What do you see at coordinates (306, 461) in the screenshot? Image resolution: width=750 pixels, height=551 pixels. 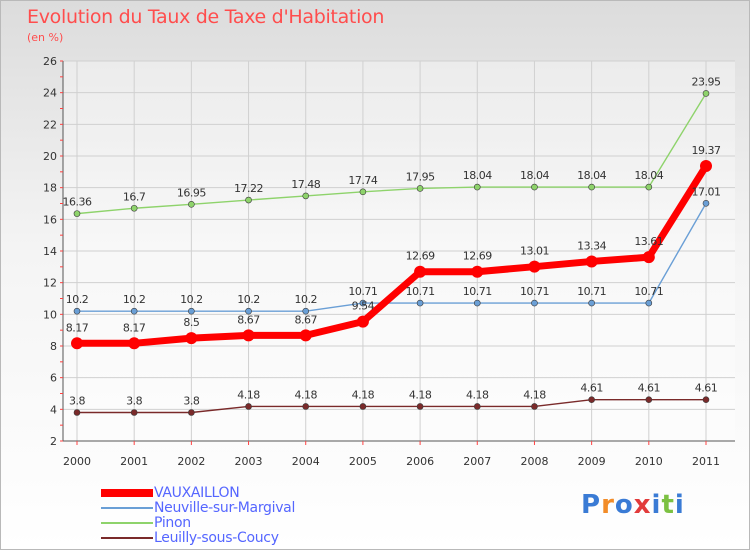 I see `x-tick-label: 2004` at bounding box center [306, 461].